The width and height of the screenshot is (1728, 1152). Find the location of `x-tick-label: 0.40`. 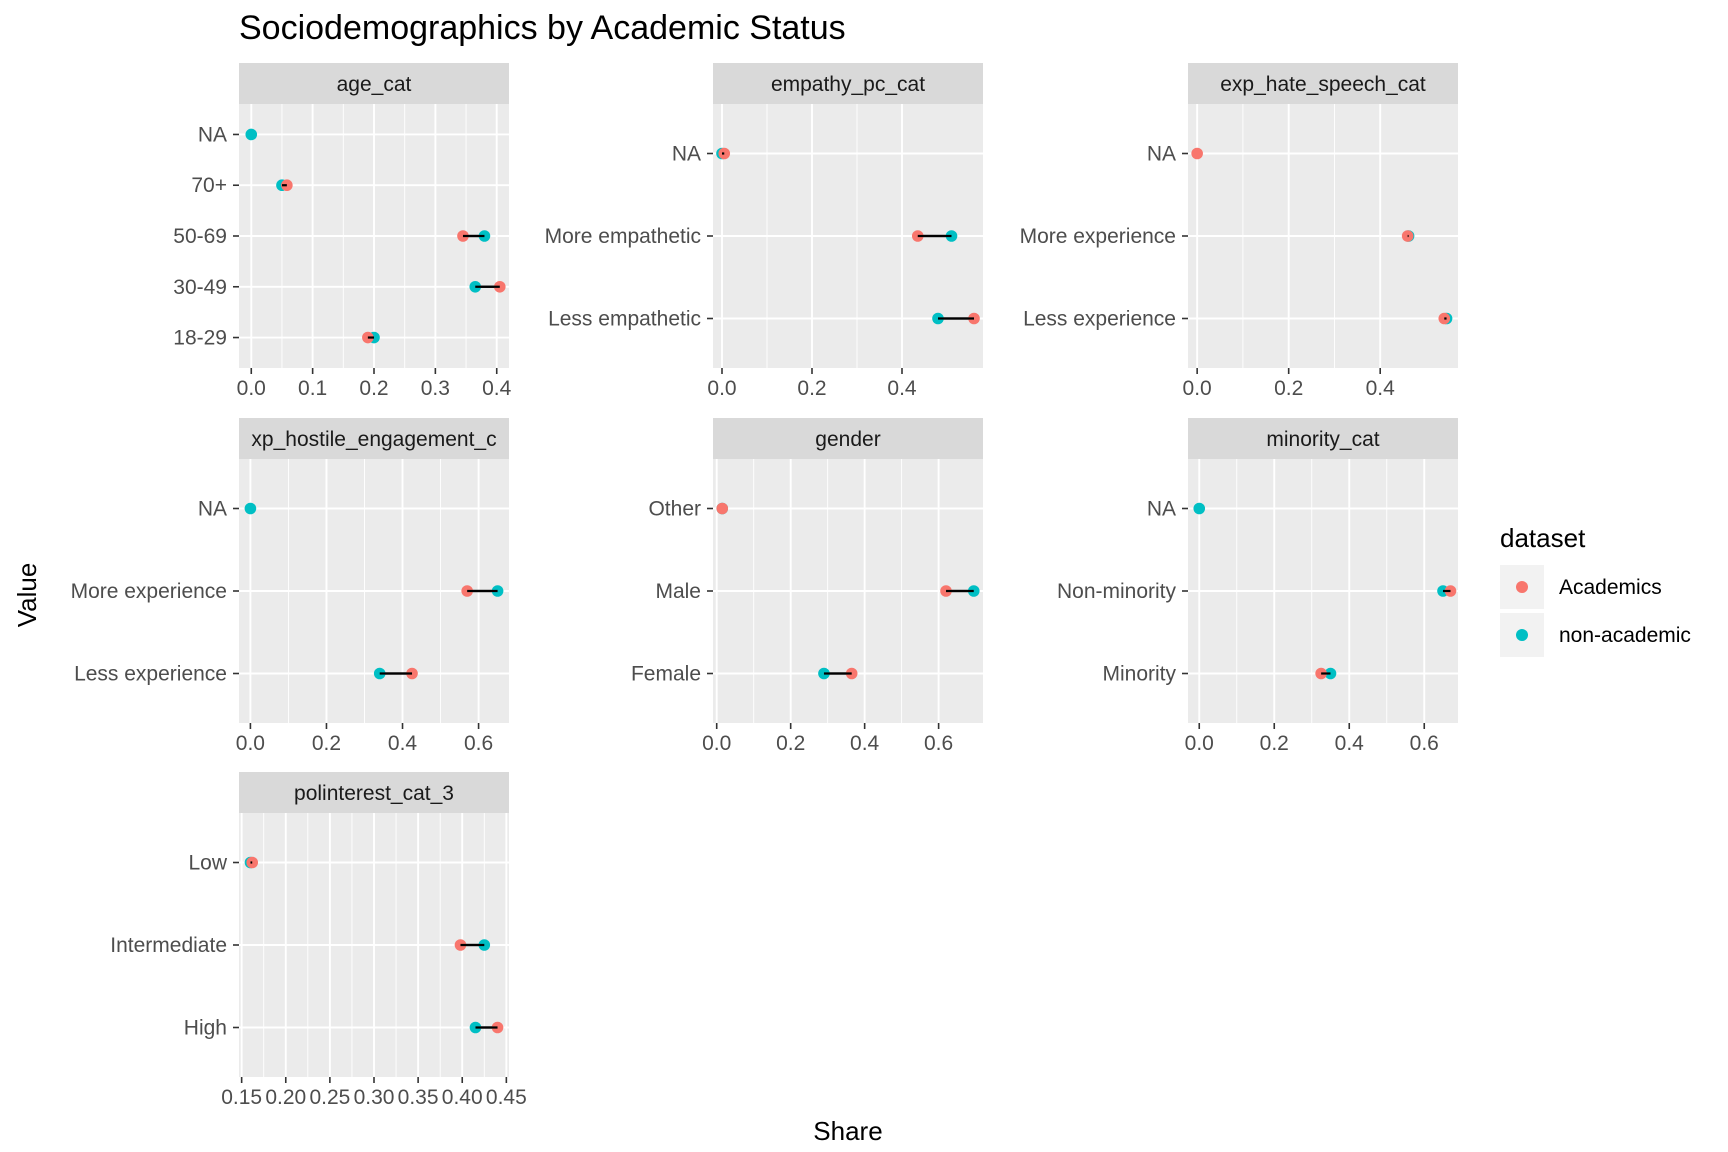

x-tick-label: 0.40 is located at coordinates (462, 1097).